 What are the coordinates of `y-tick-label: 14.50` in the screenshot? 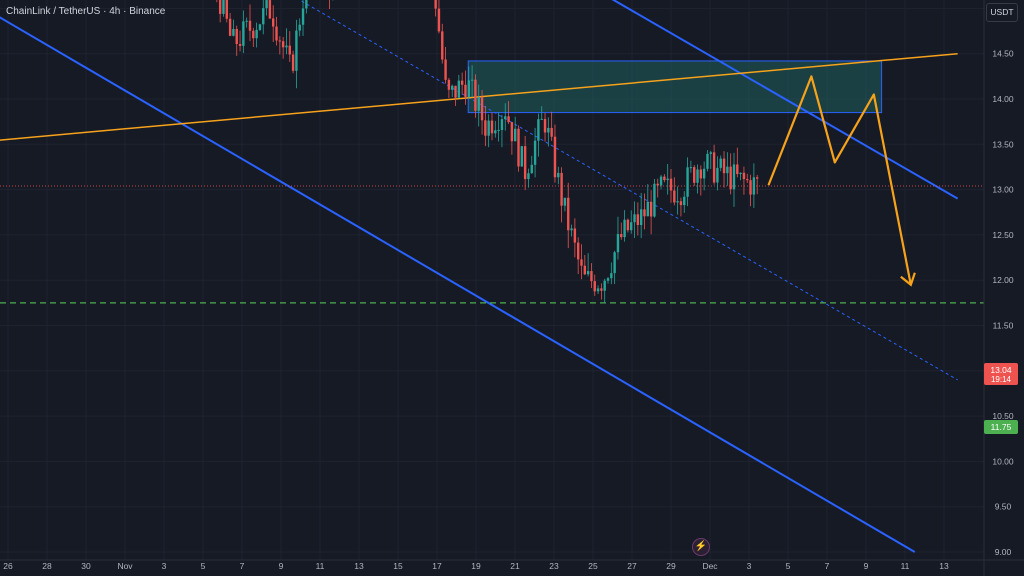 It's located at (1003, 54).